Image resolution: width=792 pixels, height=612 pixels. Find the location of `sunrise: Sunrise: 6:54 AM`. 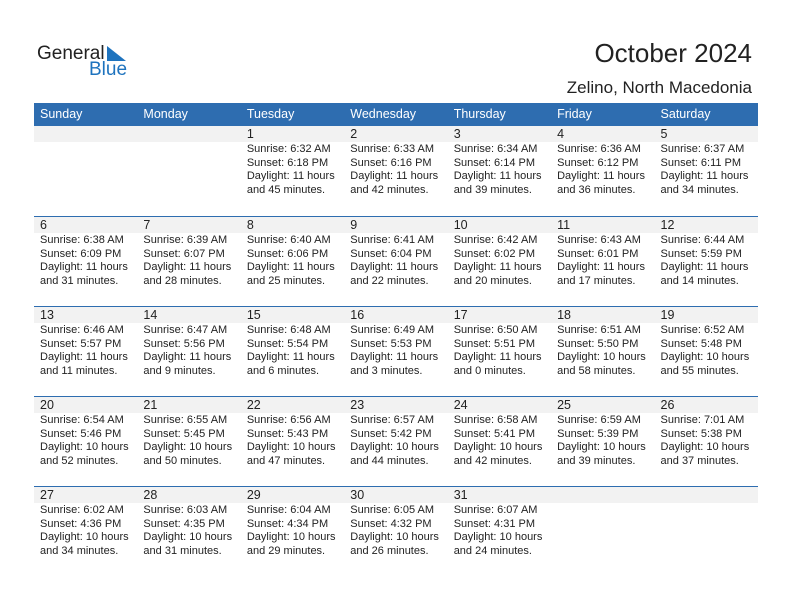

sunrise: Sunrise: 6:54 AM is located at coordinates (82, 420).